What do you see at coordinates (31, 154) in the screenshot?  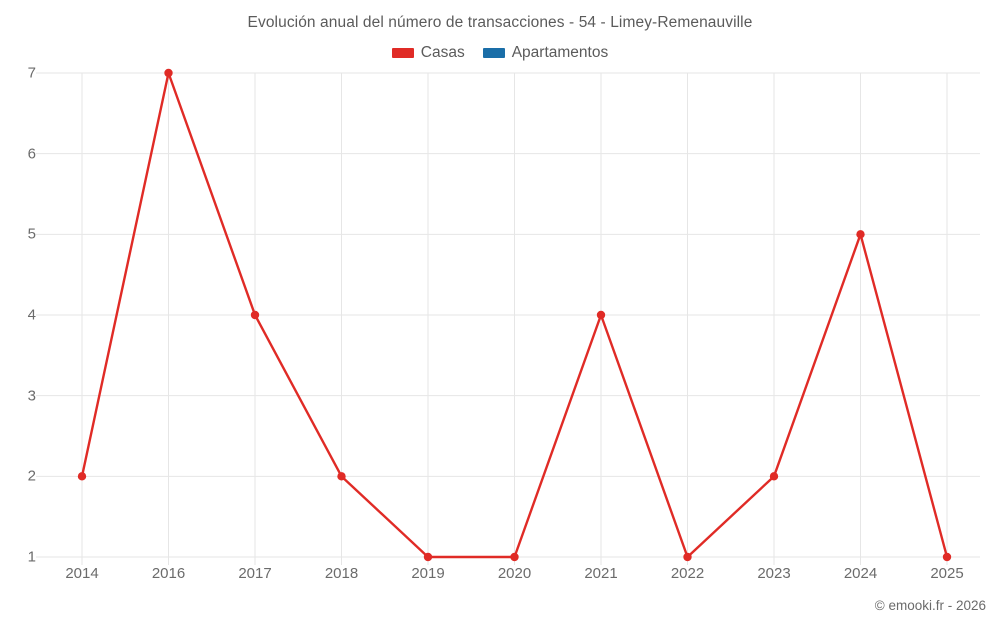 I see `y-tick-label: 6` at bounding box center [31, 154].